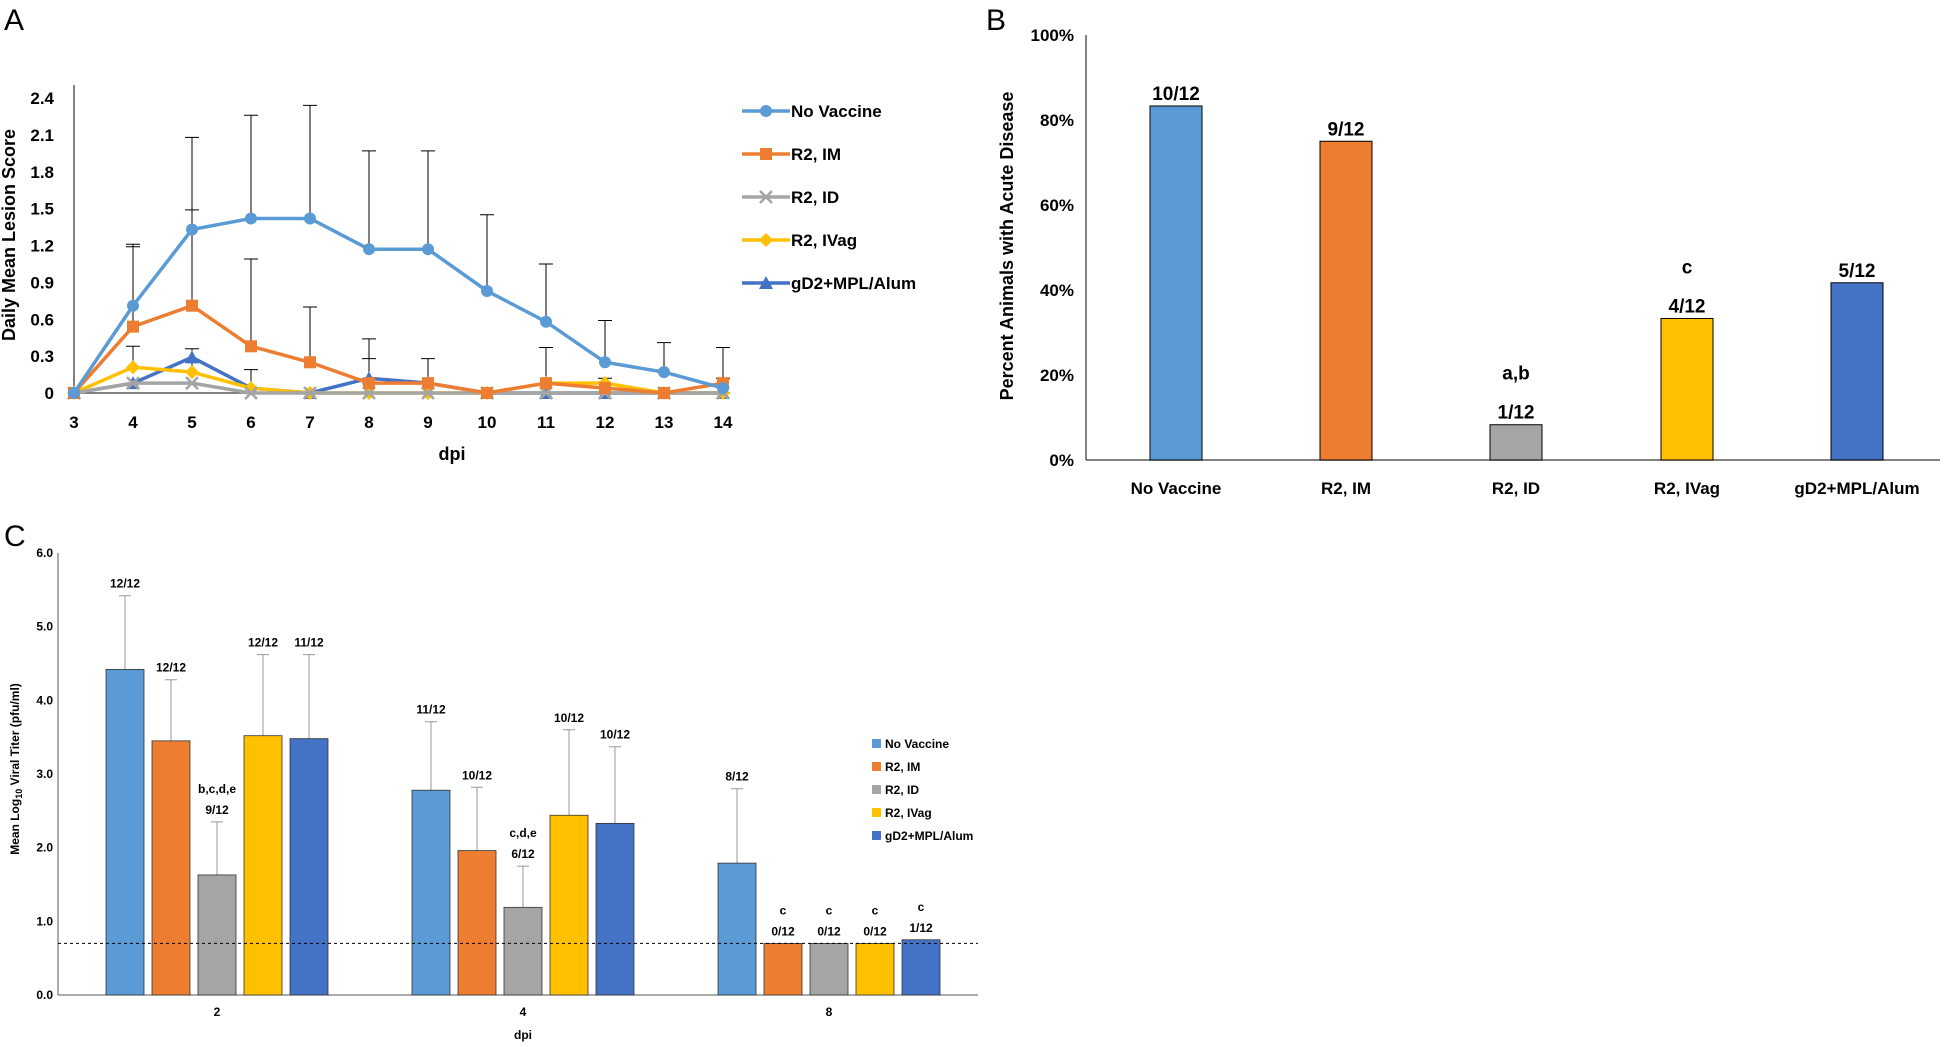  I want to click on chart-c-data-label: 6/12, so click(523, 854).